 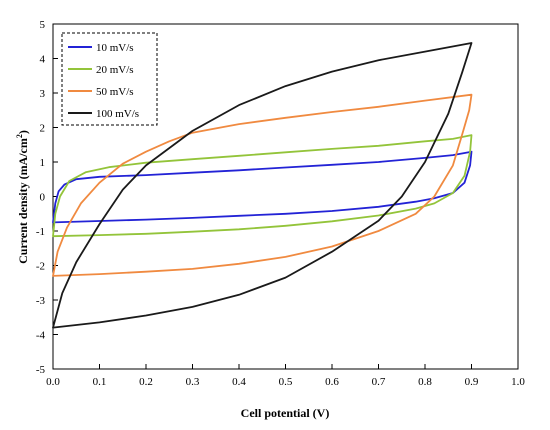 What do you see at coordinates (41, 301) in the screenshot?
I see `y-tick-label: -3` at bounding box center [41, 301].